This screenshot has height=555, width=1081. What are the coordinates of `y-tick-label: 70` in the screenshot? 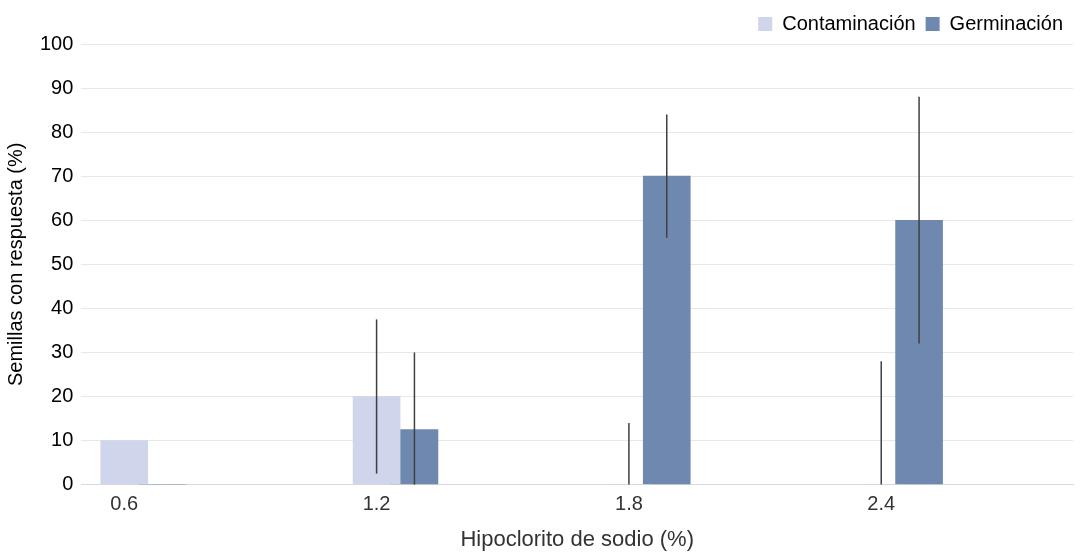 It's located at (62, 174).